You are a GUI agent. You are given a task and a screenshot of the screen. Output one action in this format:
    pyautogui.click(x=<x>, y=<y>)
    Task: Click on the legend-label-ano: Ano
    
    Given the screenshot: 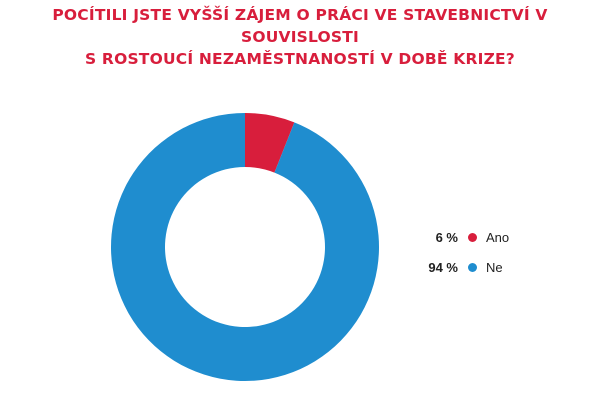 What is the action you would take?
    pyautogui.click(x=498, y=237)
    